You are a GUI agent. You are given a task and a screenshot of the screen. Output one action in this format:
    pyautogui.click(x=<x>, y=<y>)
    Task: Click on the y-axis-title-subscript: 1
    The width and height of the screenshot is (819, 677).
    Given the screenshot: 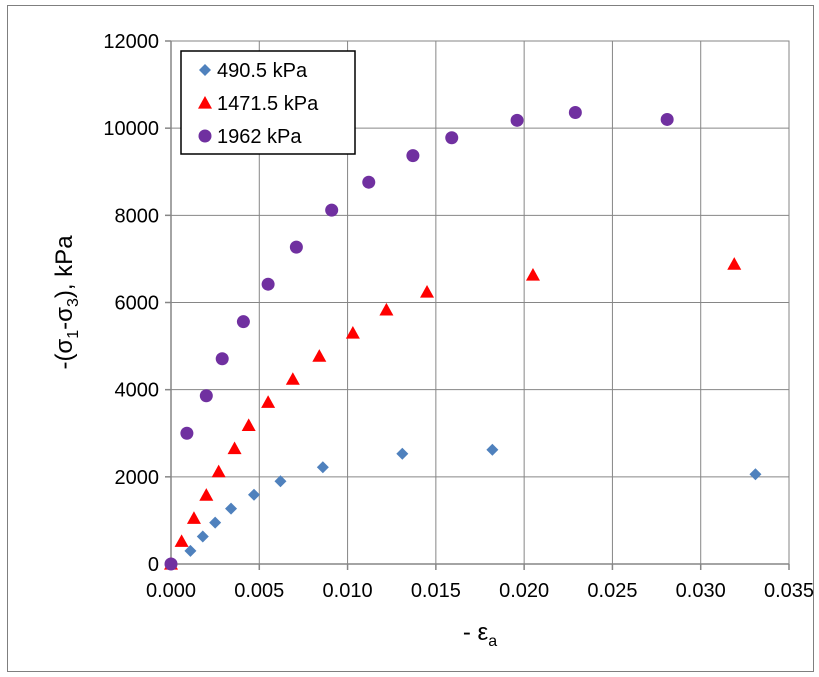 What is the action you would take?
    pyautogui.click(x=73, y=334)
    